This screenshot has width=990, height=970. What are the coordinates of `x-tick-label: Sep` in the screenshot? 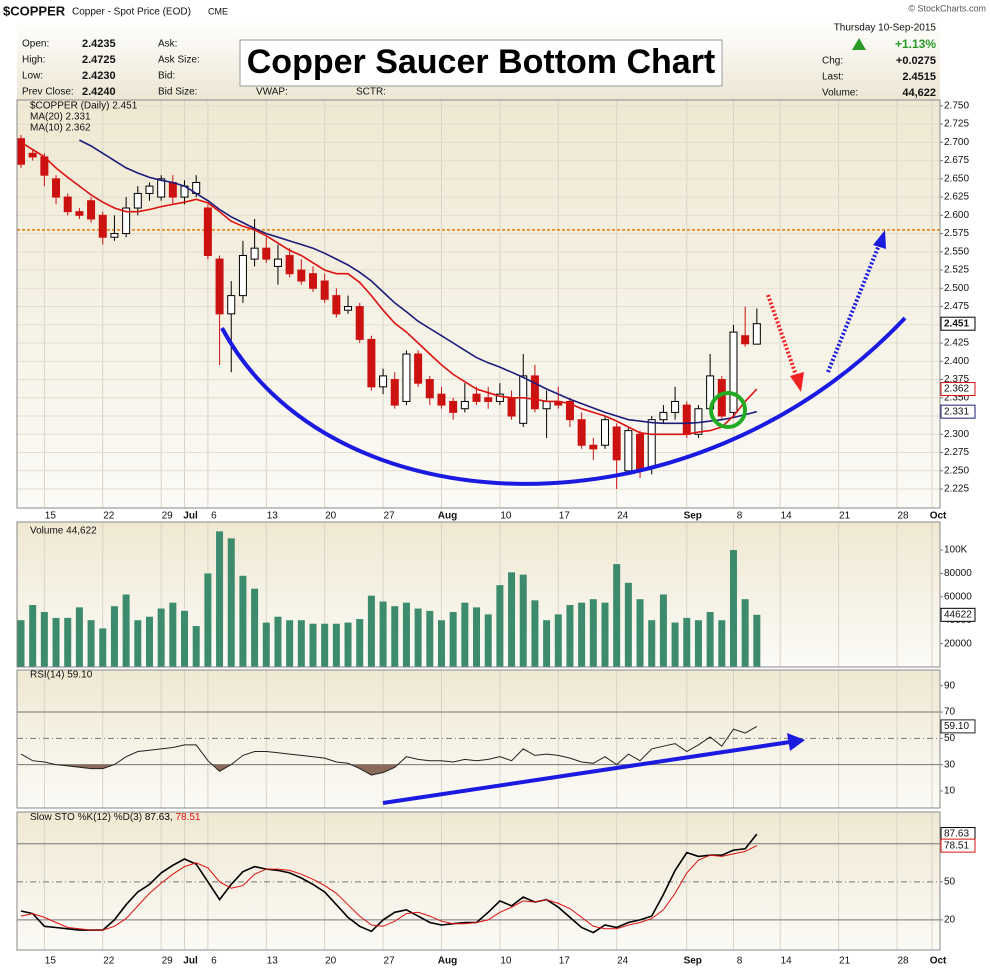 It's located at (693, 516).